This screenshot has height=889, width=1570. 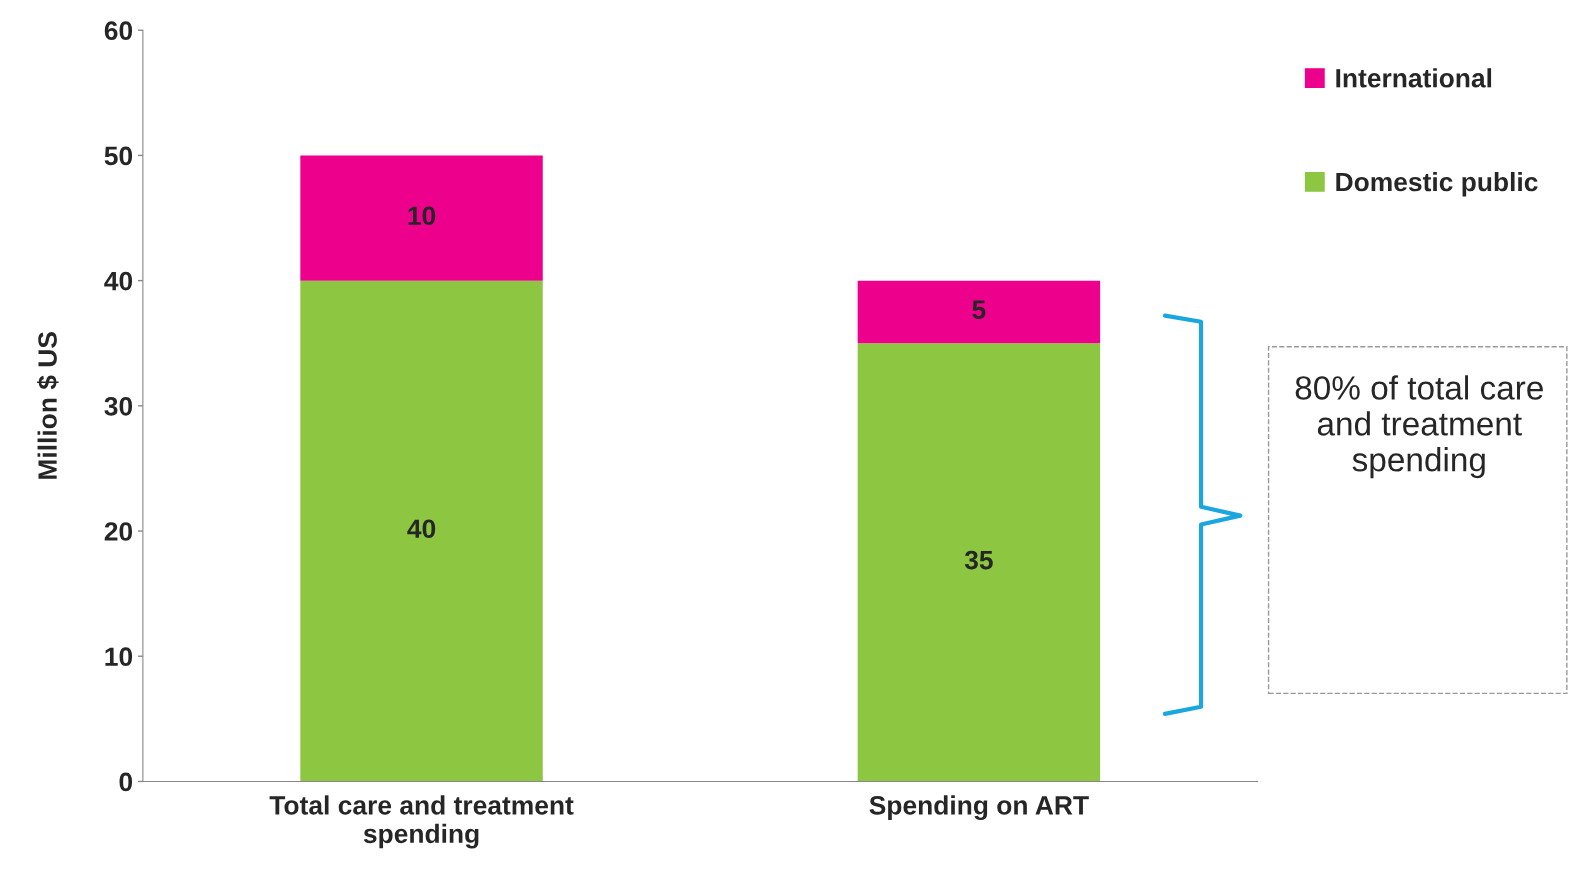 I want to click on text: 80% of total care and treatment spending, so click(x=1419, y=427).